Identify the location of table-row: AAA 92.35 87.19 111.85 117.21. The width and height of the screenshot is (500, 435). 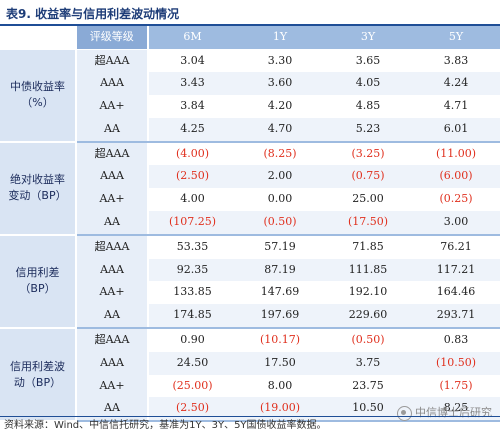
(250, 270).